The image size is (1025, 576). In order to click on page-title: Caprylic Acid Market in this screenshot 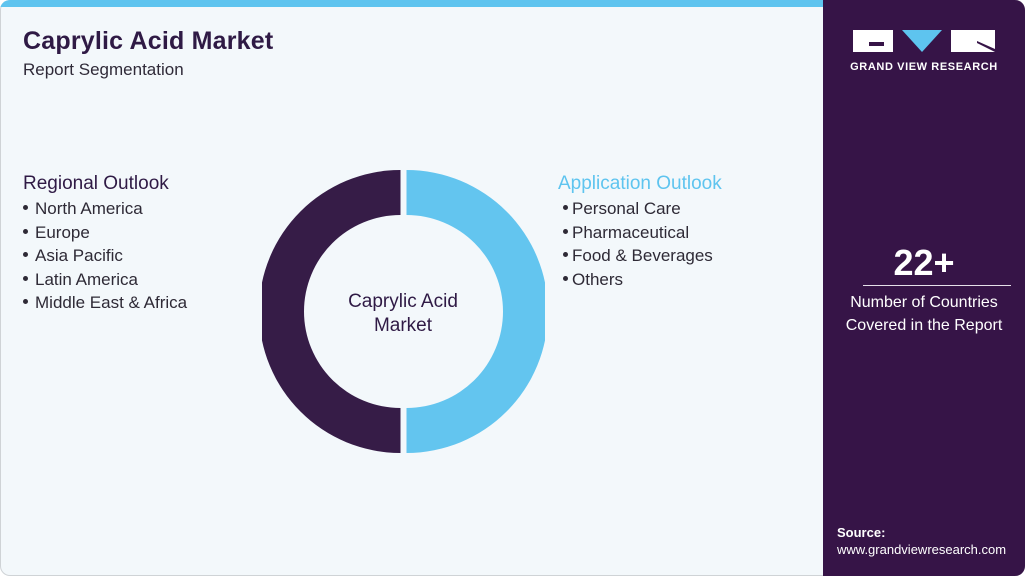, I will do `click(148, 41)`.